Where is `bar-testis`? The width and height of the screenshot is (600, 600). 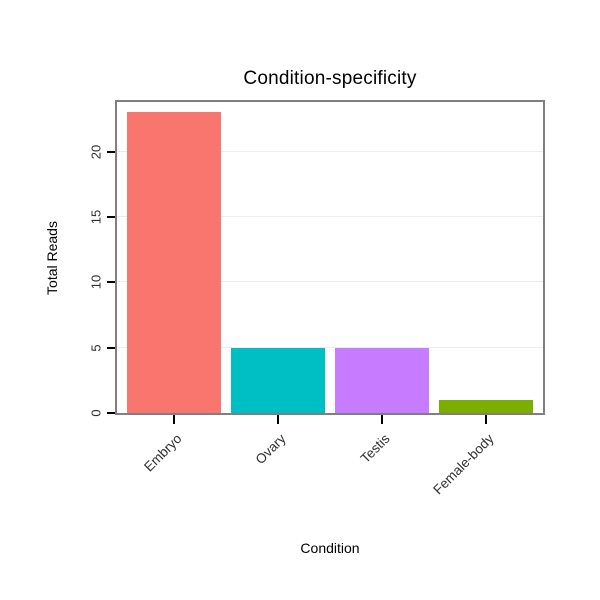
bar-testis is located at coordinates (382, 380).